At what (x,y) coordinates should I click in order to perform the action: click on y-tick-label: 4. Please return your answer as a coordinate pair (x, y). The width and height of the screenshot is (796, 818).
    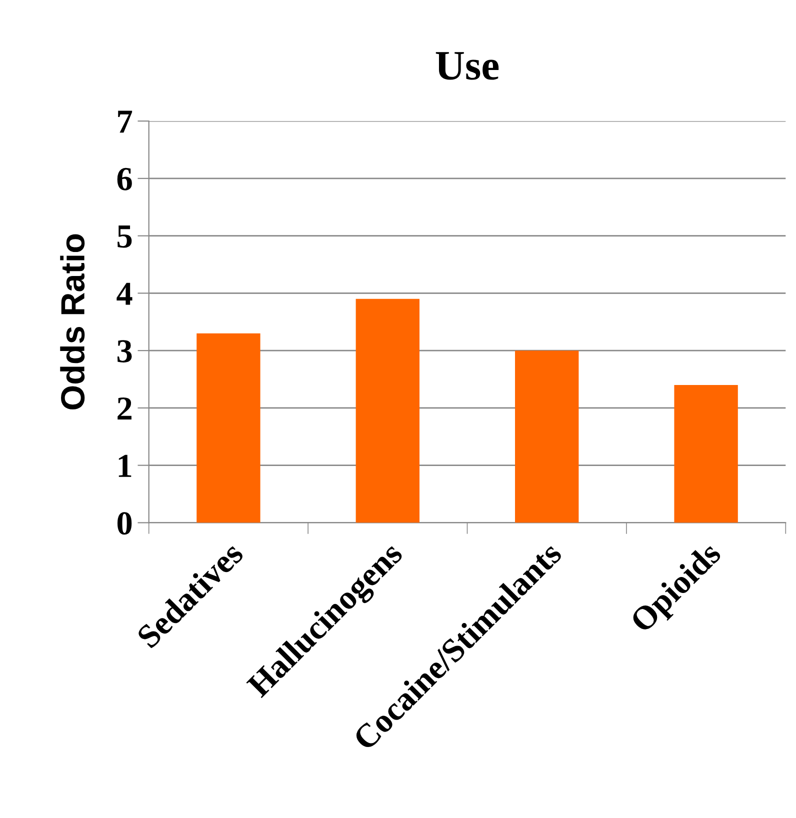
    Looking at the image, I should click on (124, 293).